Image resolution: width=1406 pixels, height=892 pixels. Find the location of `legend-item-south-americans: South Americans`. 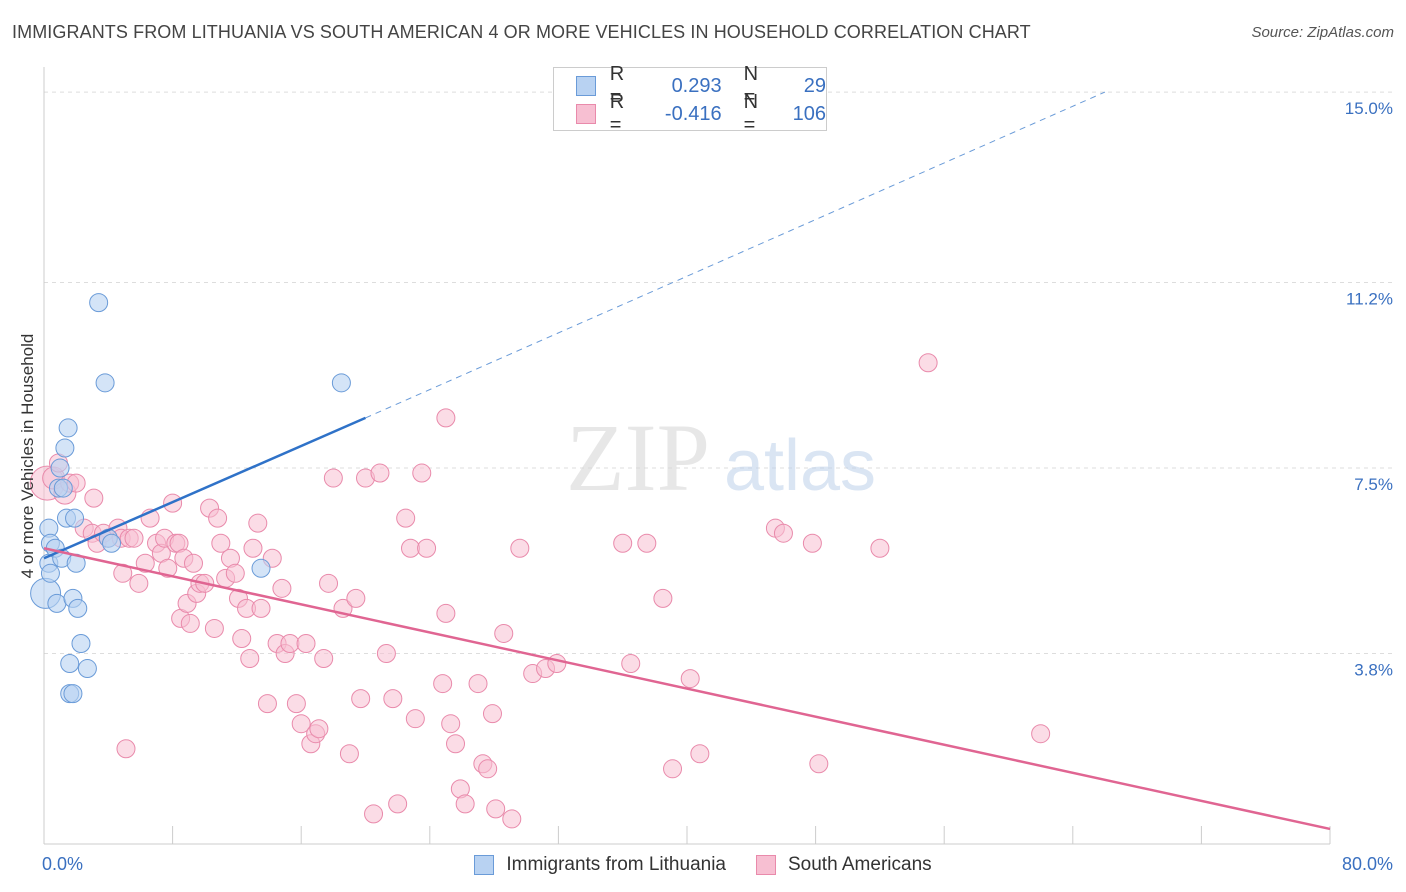

legend-item-south-americans: South Americans is located at coordinates (844, 865).